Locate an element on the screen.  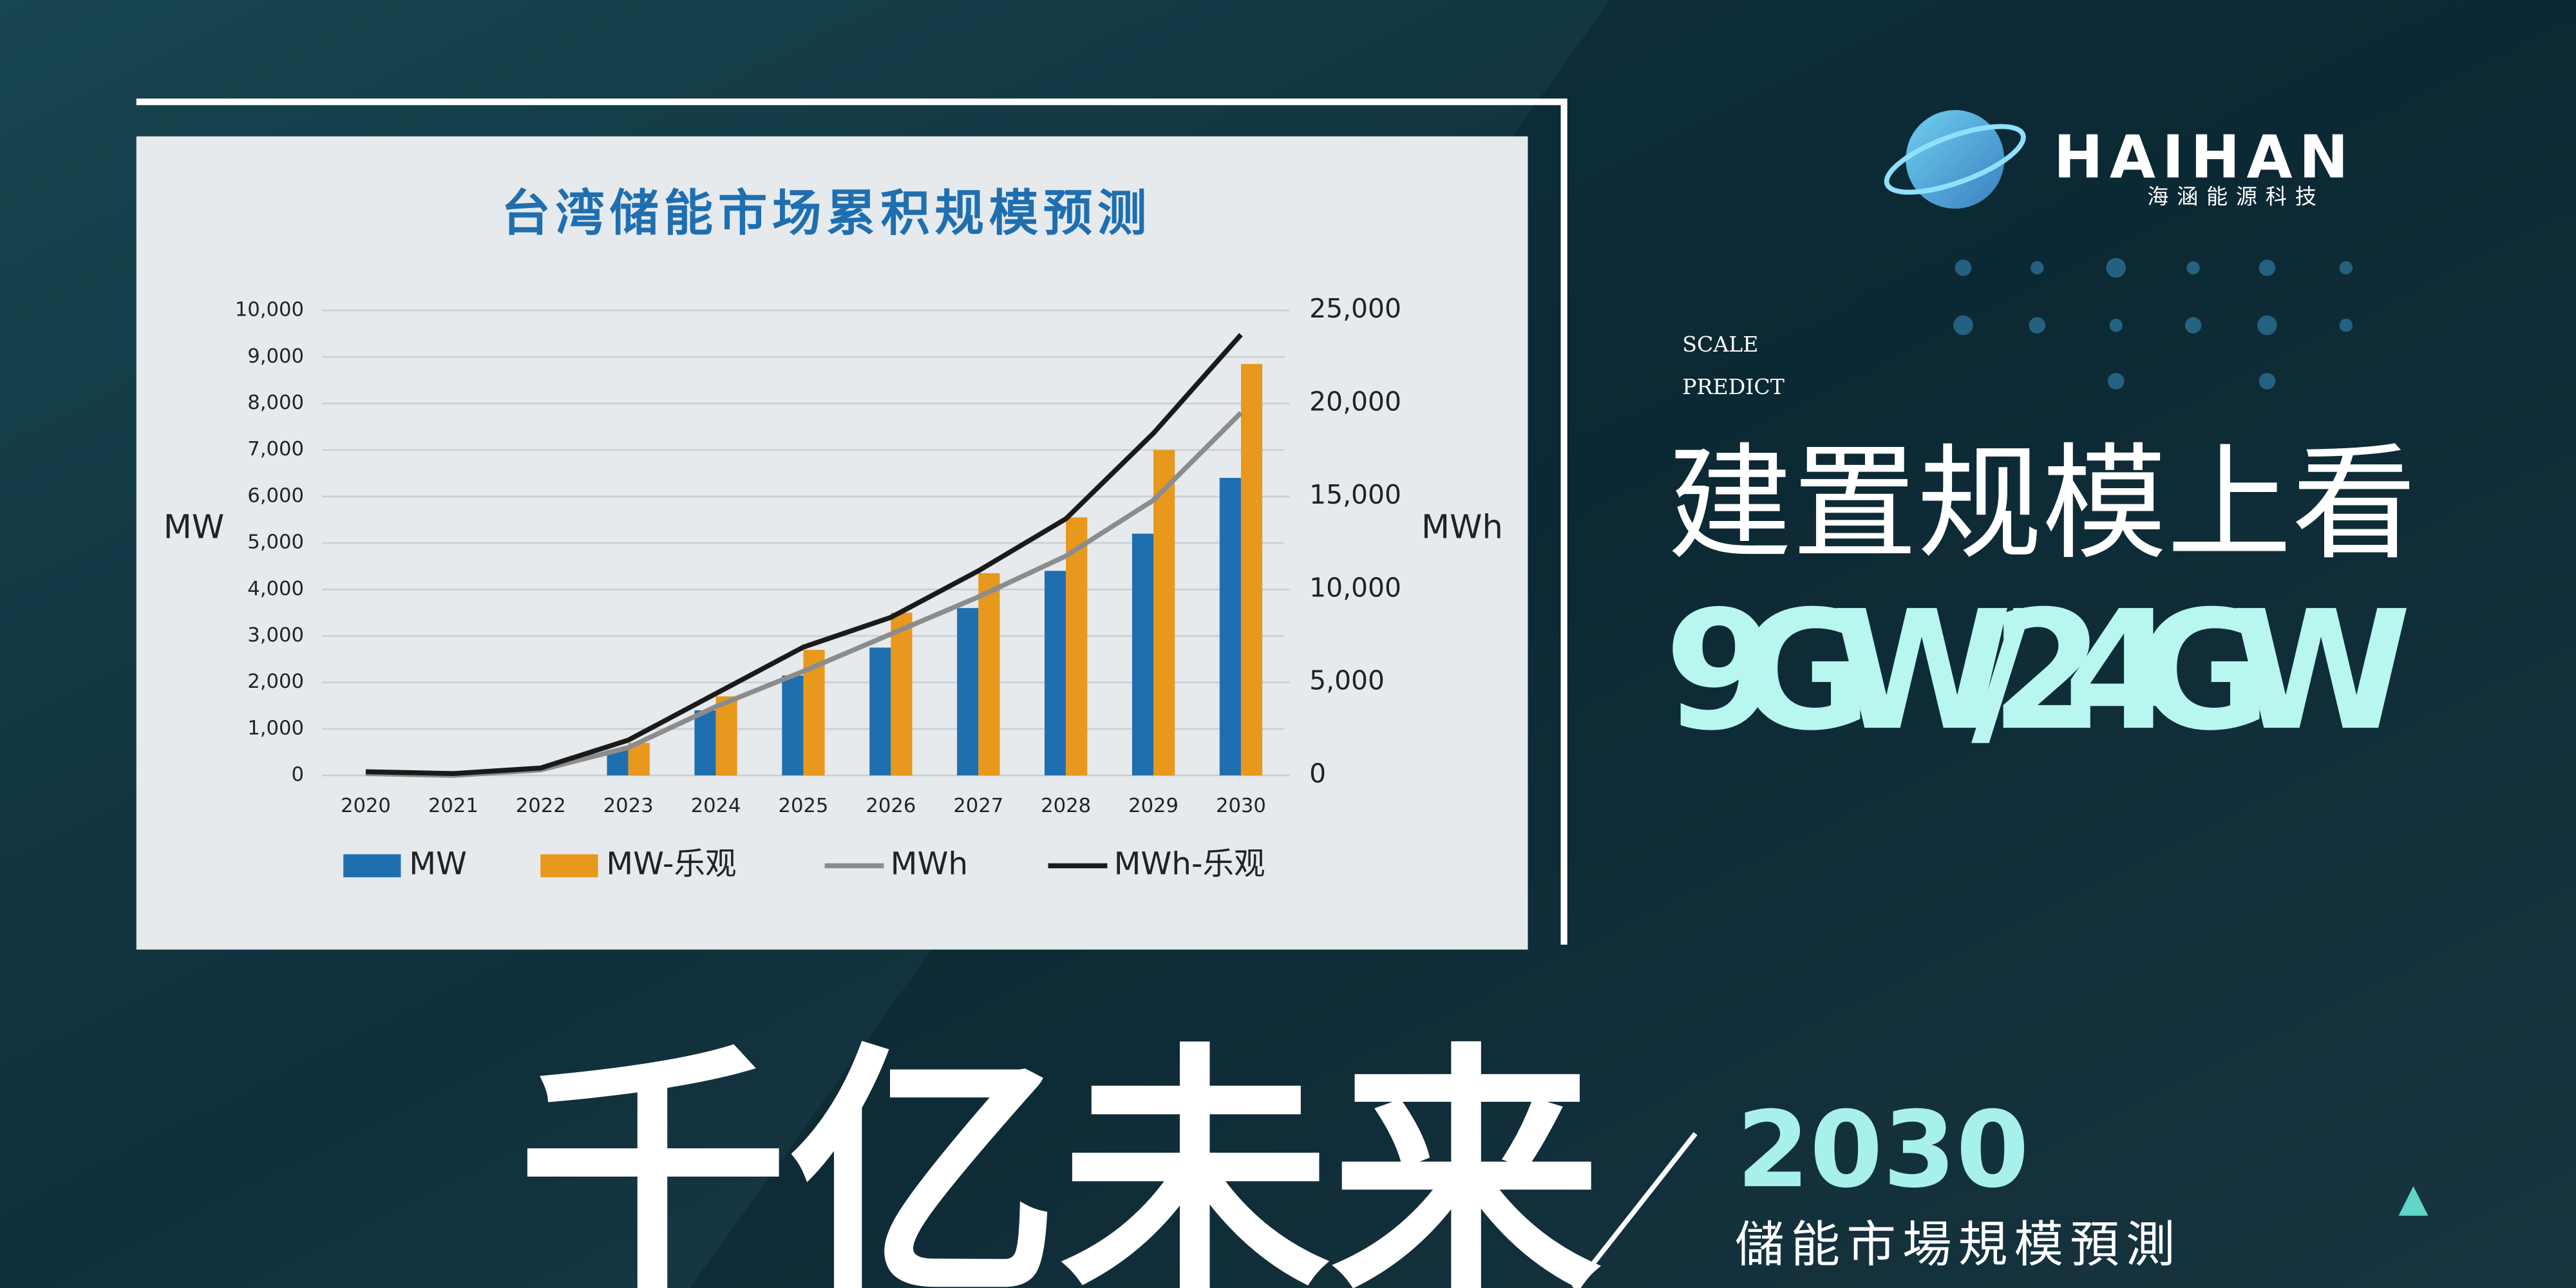
x-tick-label: 2025 is located at coordinates (803, 806).